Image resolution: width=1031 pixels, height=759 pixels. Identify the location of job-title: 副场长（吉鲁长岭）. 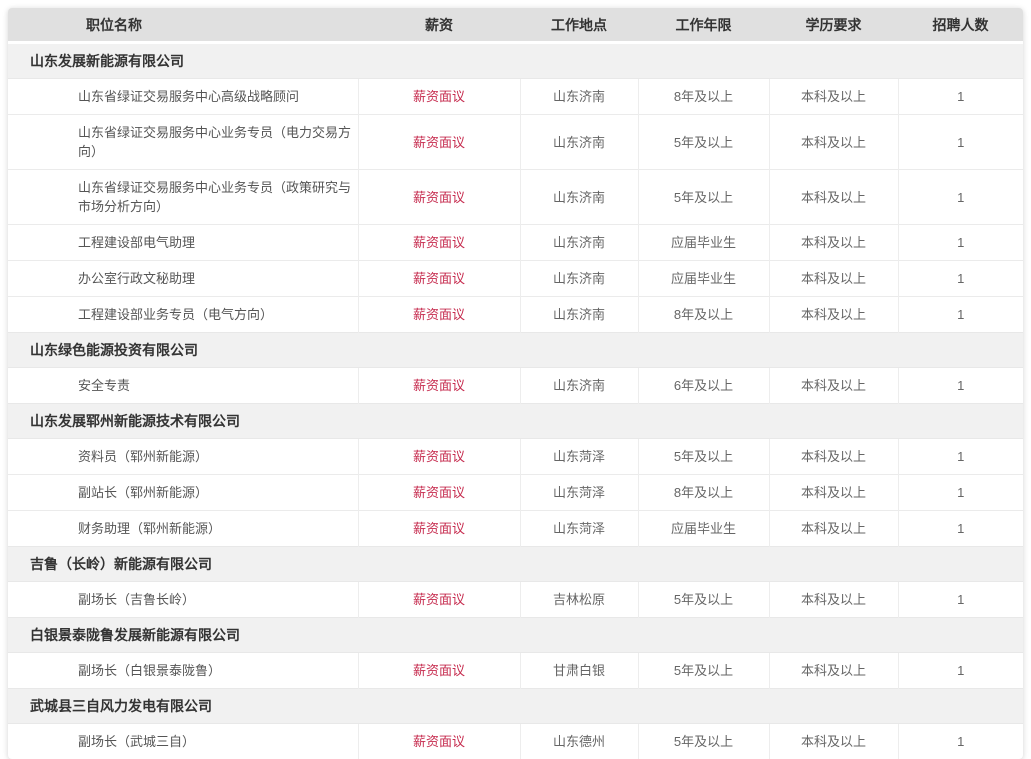
(183, 600).